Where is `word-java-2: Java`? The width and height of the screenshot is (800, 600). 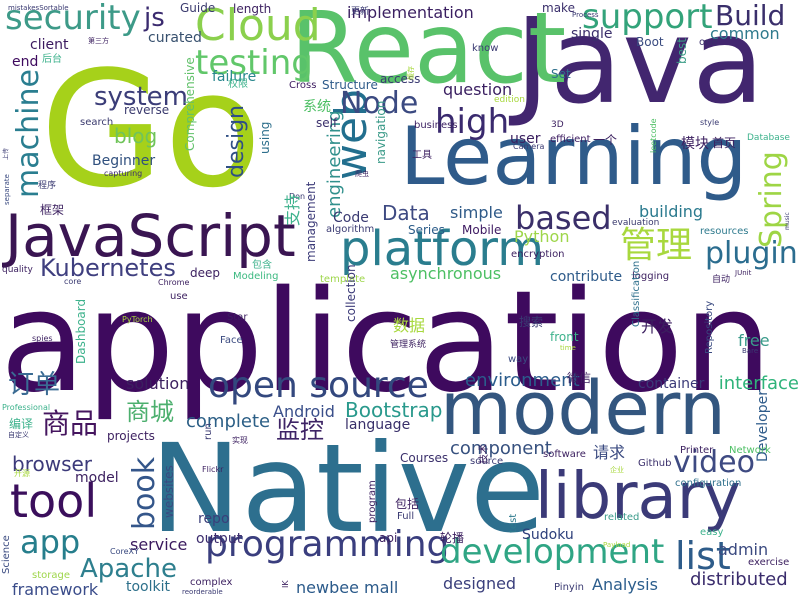
word-java-2: Java is located at coordinates (640, 65).